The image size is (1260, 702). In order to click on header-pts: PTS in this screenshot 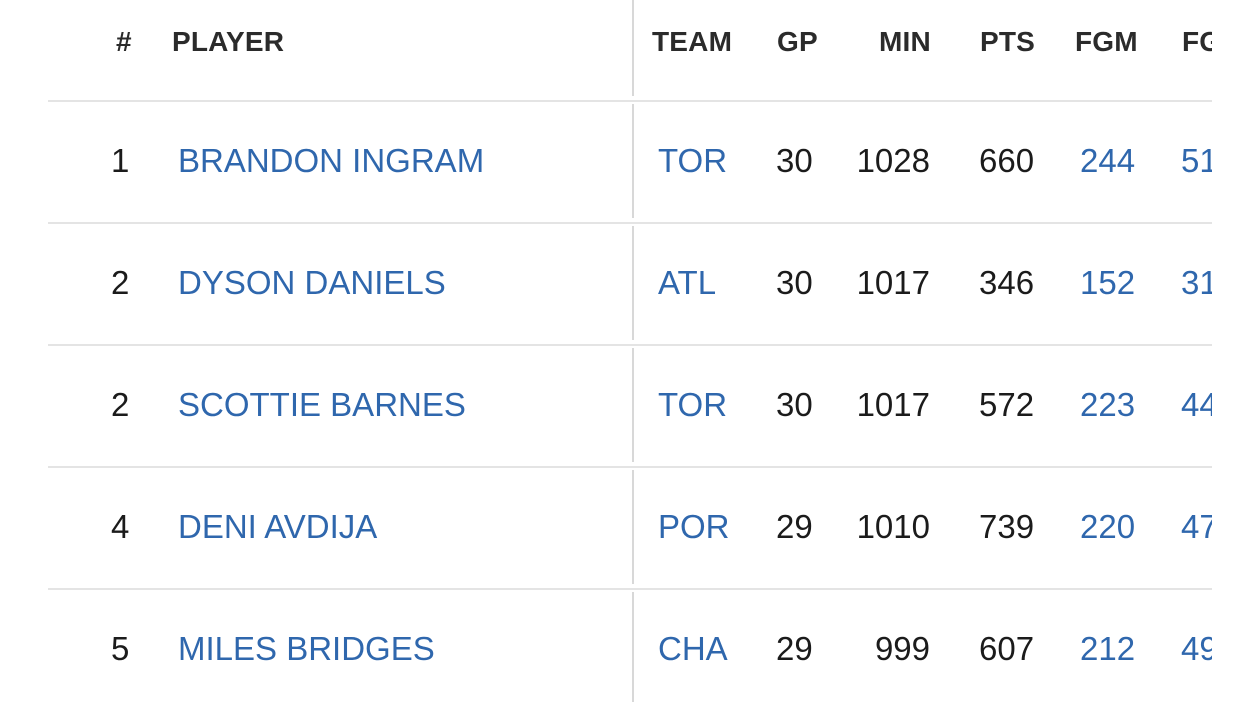, I will do `click(1008, 41)`.